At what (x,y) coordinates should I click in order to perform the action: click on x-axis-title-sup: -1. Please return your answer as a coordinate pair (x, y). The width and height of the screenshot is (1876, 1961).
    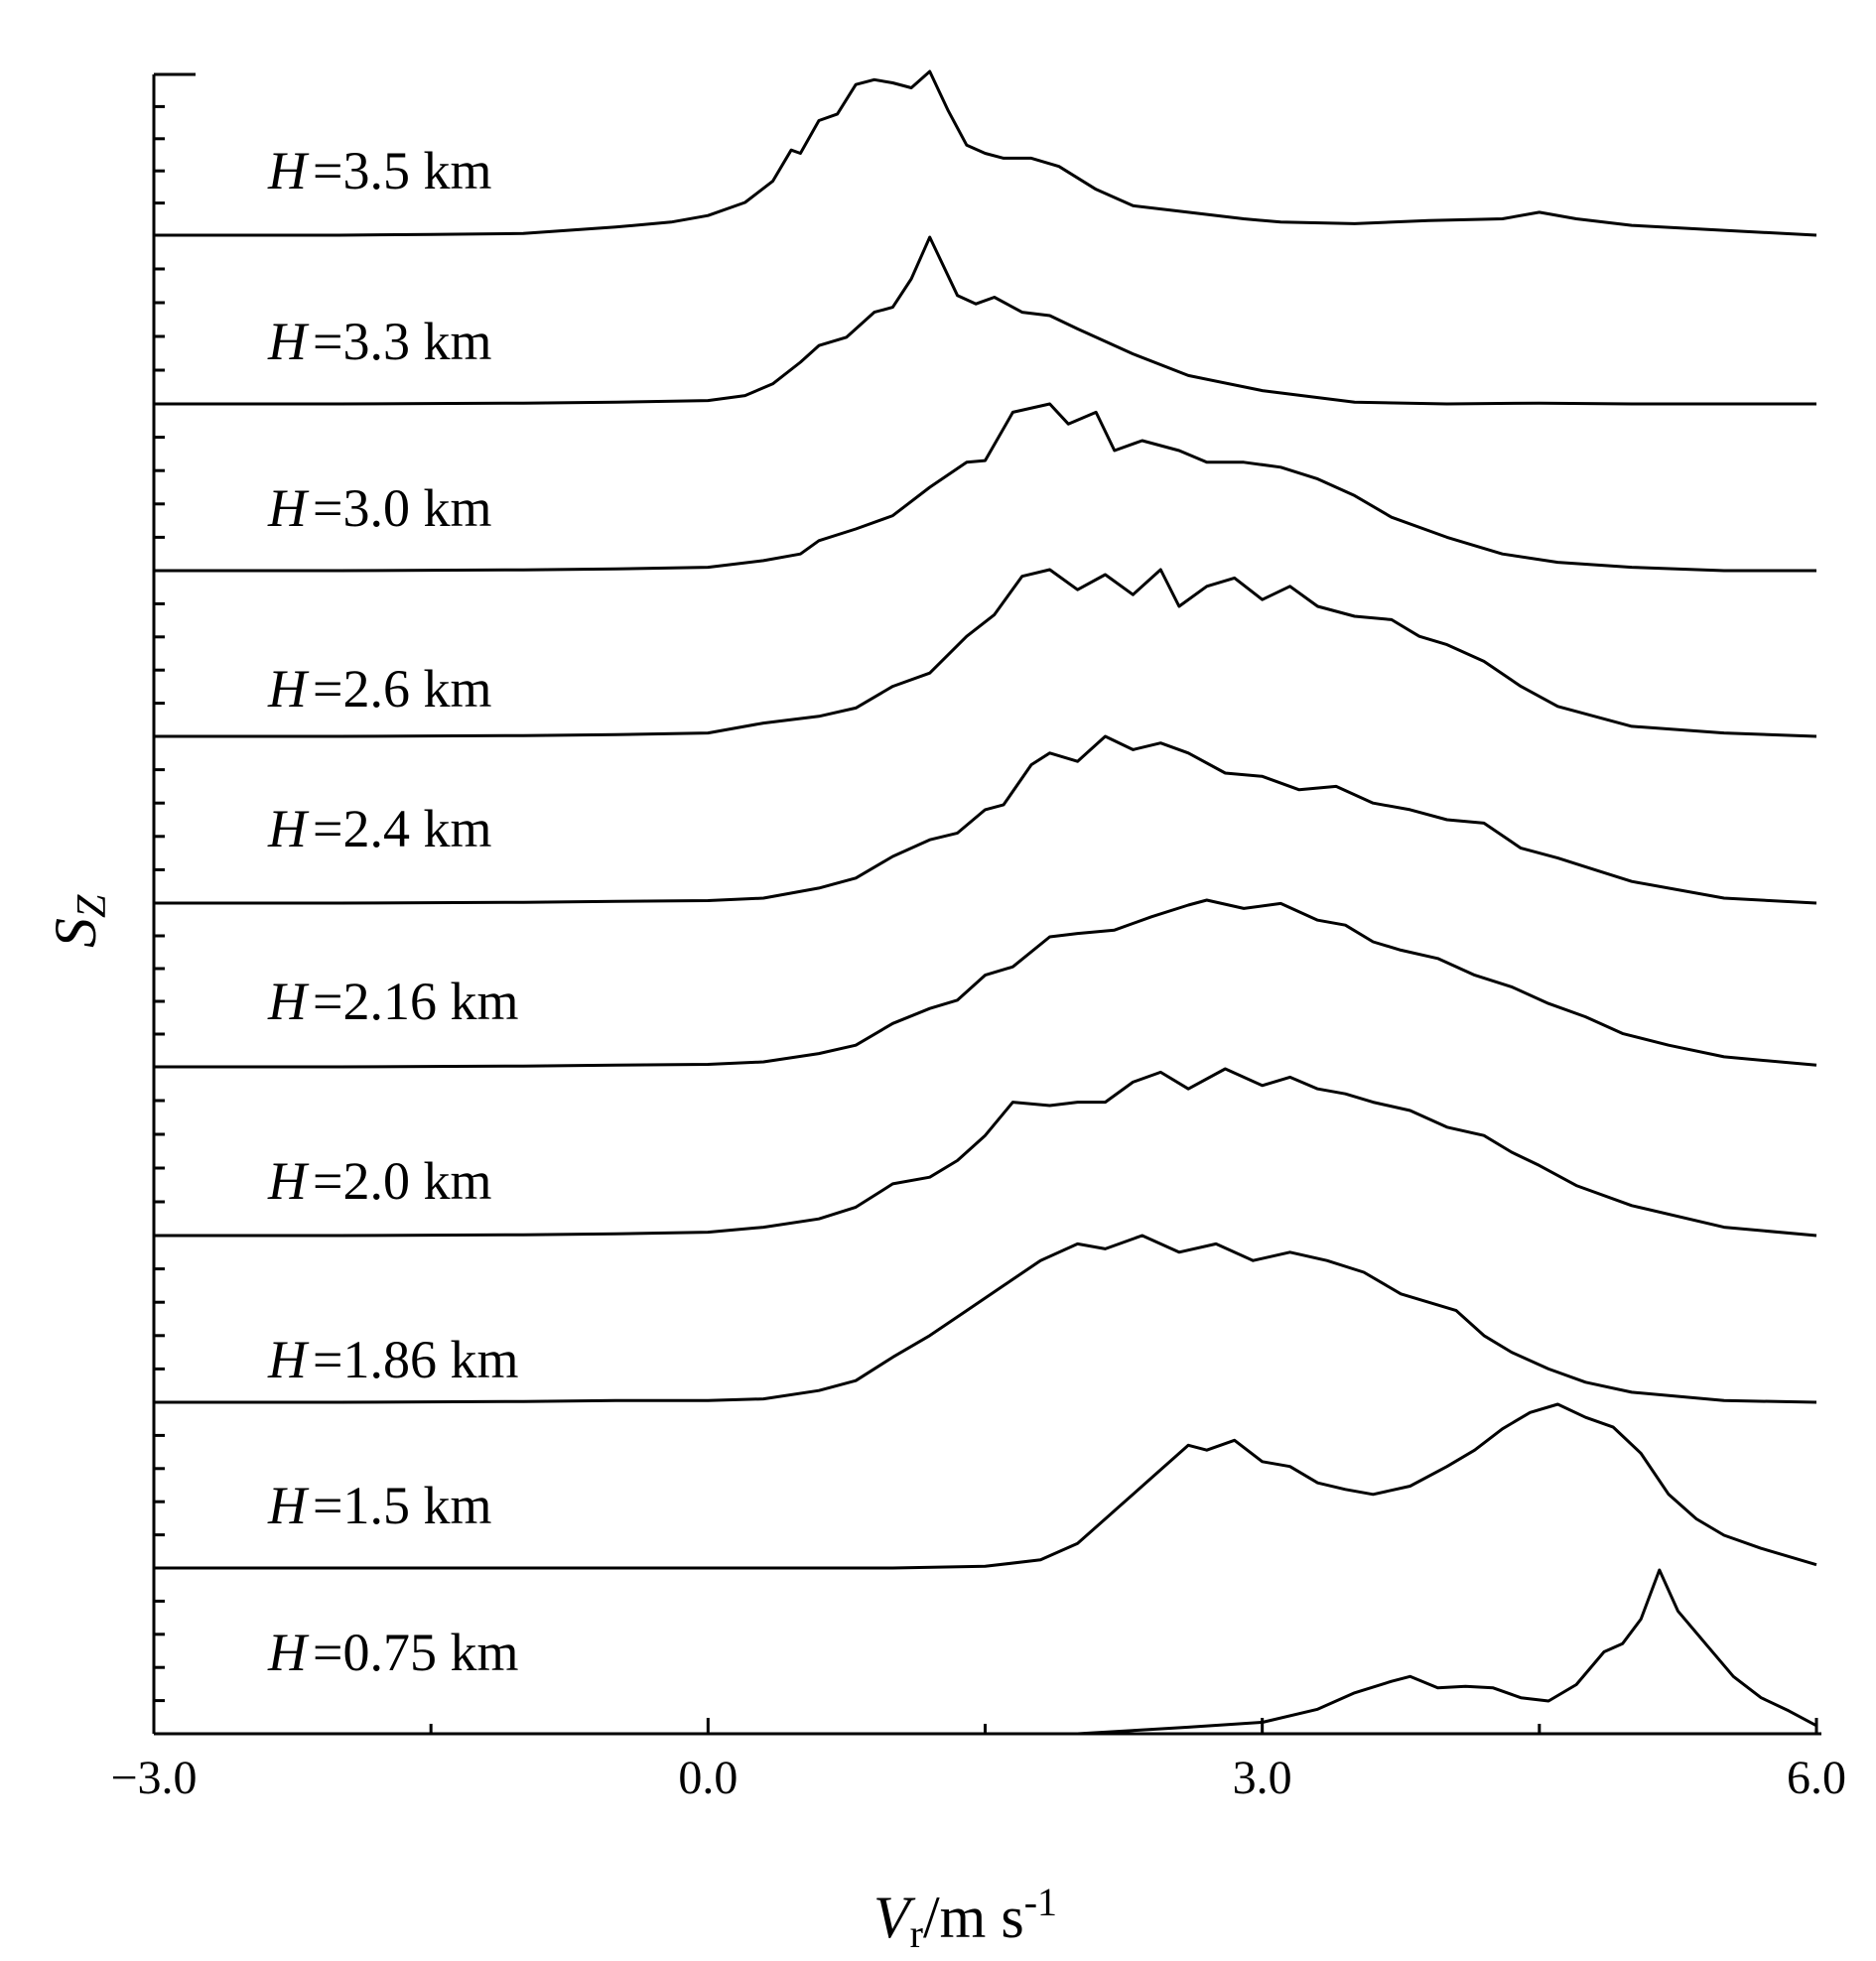
    Looking at the image, I should click on (1040, 1902).